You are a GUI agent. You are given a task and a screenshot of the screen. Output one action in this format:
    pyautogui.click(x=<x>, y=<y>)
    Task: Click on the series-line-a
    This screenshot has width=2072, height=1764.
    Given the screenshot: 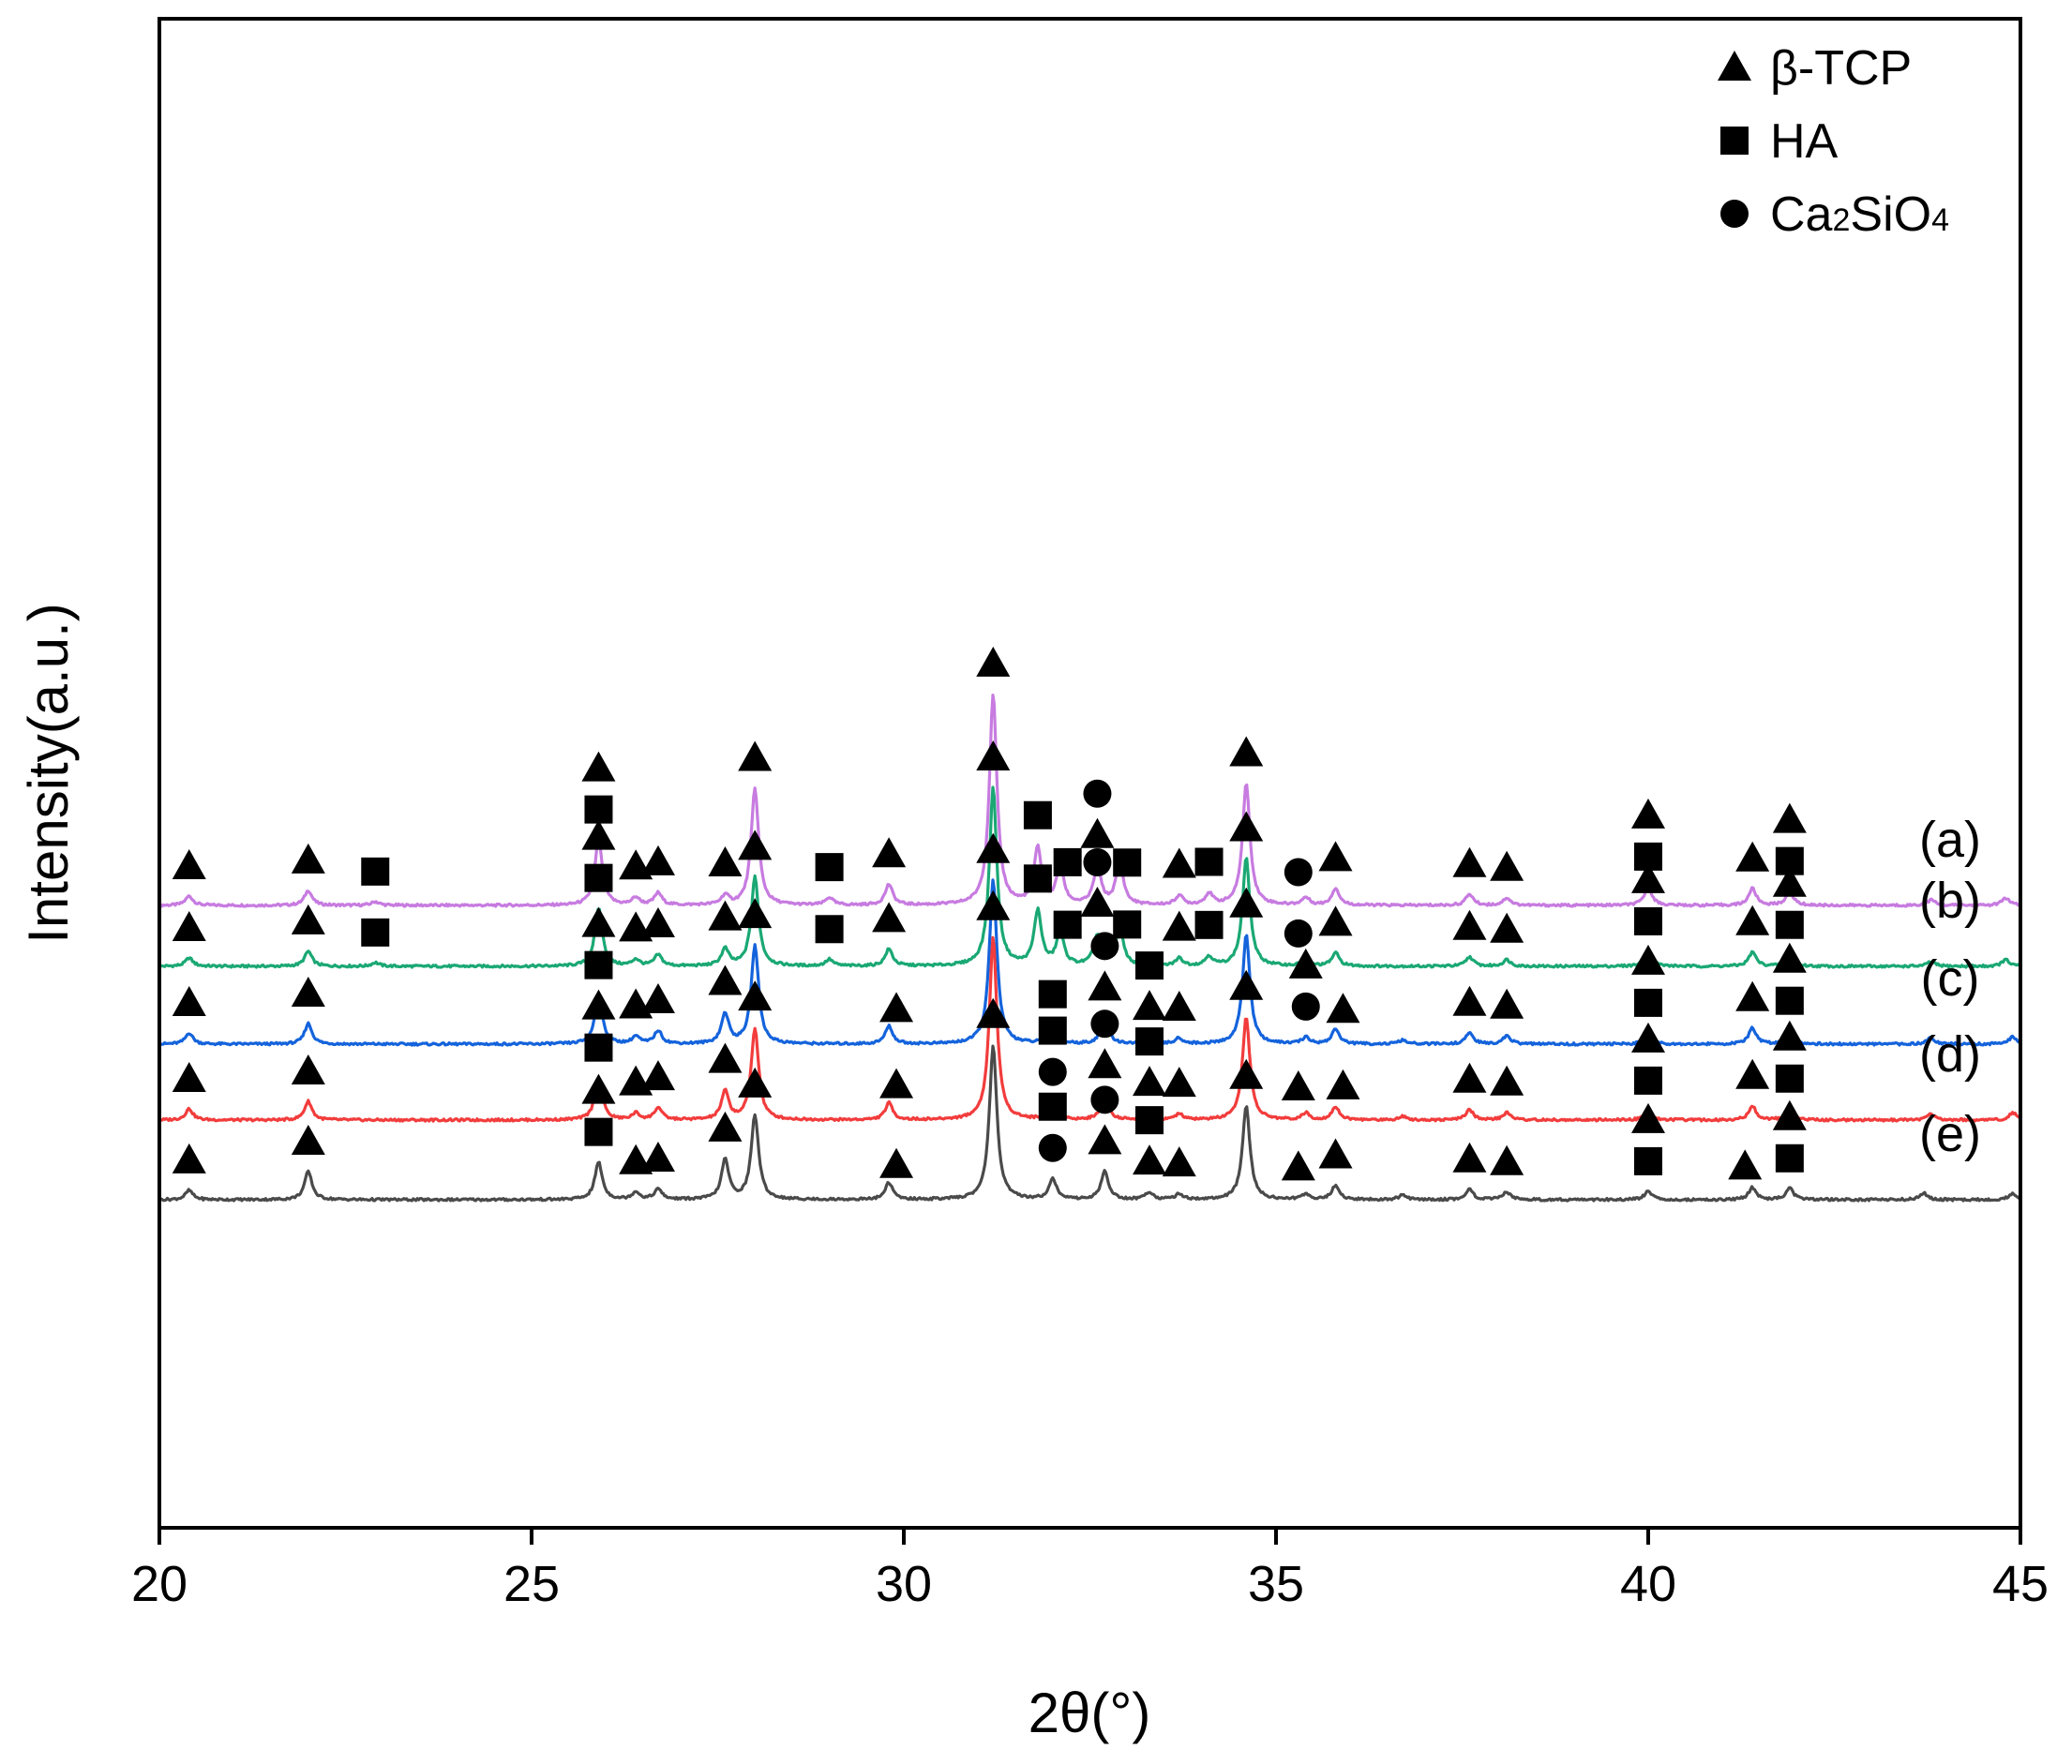 What is the action you would take?
    pyautogui.click(x=1089, y=801)
    